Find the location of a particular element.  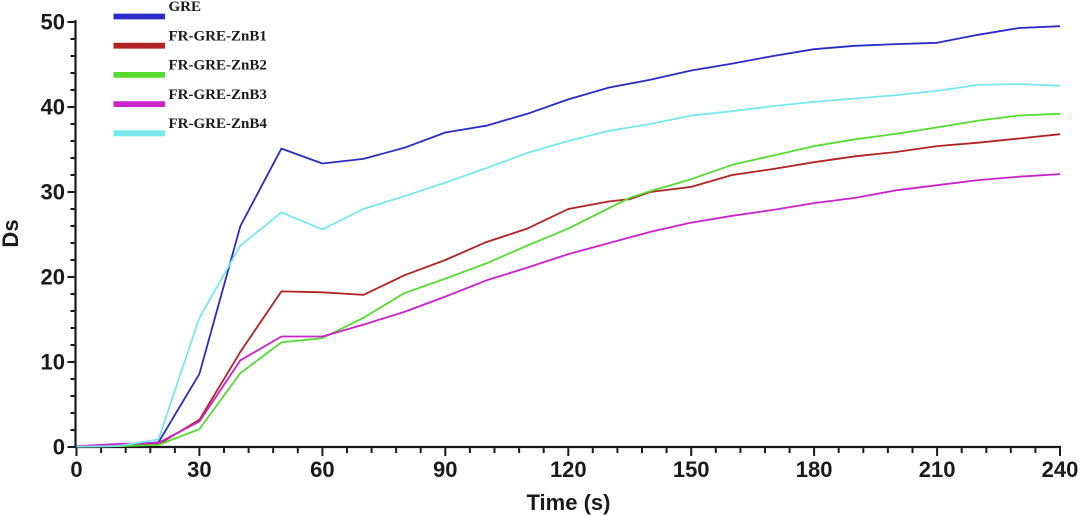

svg-text: 120 is located at coordinates (568, 469).